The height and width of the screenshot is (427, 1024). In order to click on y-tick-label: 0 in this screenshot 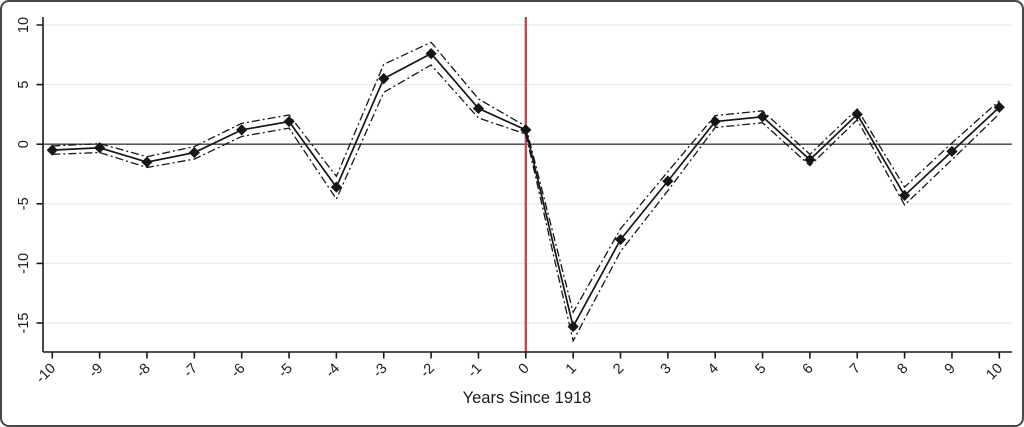, I will do `click(24, 144)`.